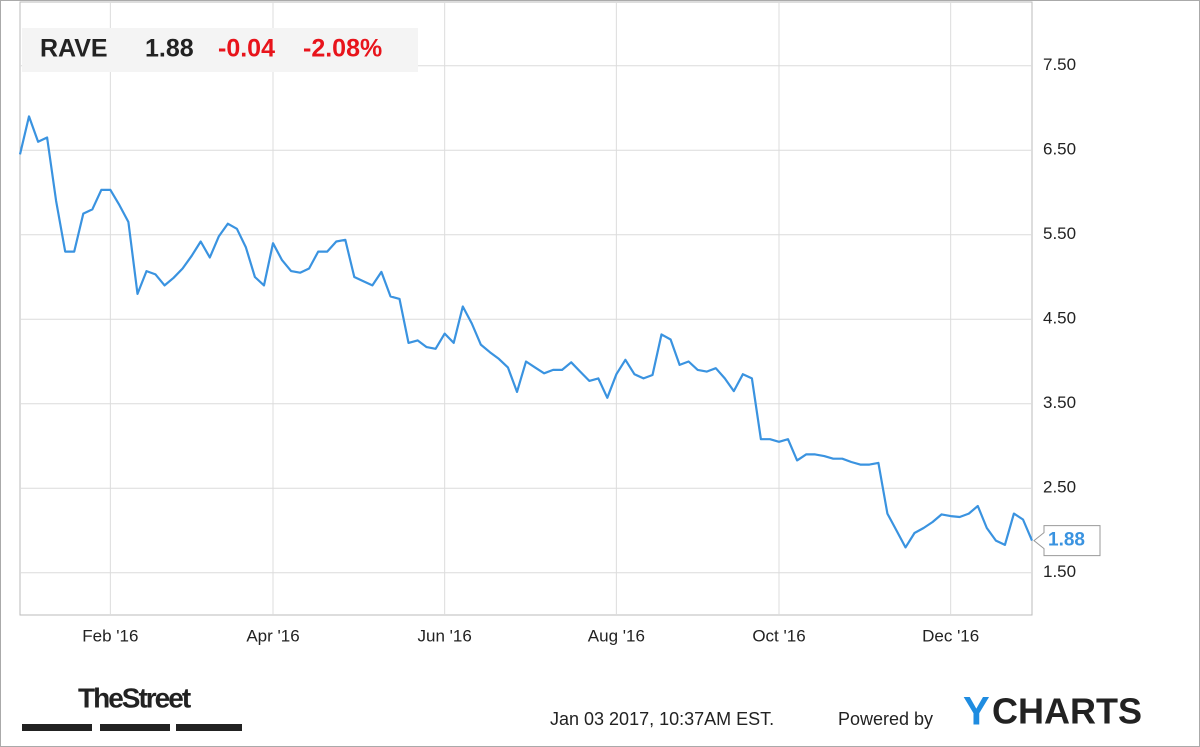 Image resolution: width=1200 pixels, height=747 pixels. Describe the element at coordinates (342, 49) in the screenshot. I see `change-pct: -2.08%` at that location.